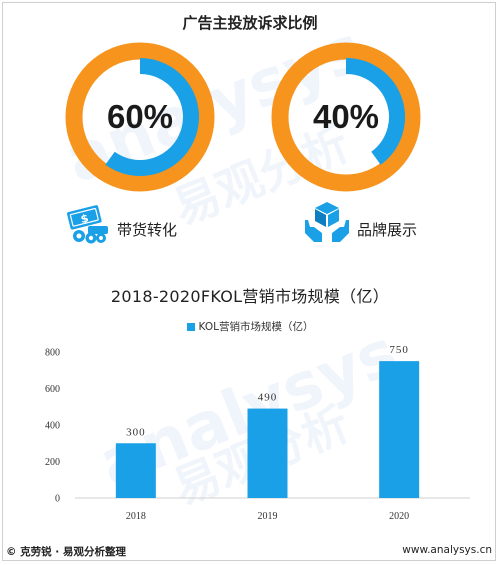 The width and height of the screenshot is (500, 565). What do you see at coordinates (52, 353) in the screenshot?
I see `y-tick-label: 800` at bounding box center [52, 353].